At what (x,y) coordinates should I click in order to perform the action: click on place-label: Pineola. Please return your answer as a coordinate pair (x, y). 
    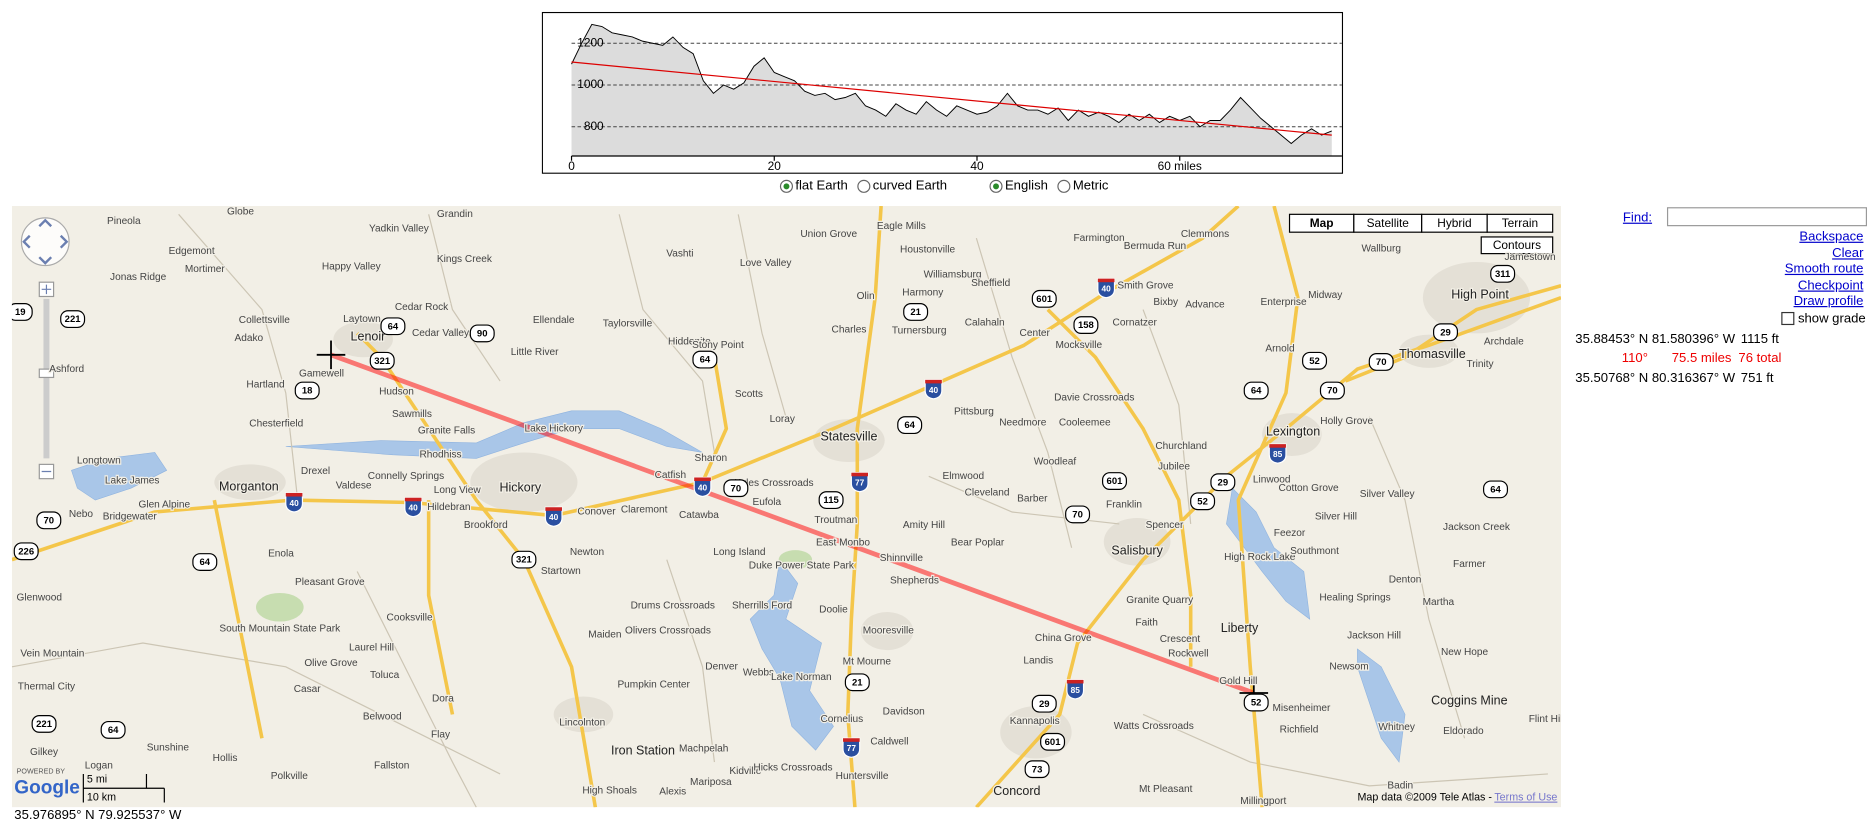
    Looking at the image, I should click on (124, 221).